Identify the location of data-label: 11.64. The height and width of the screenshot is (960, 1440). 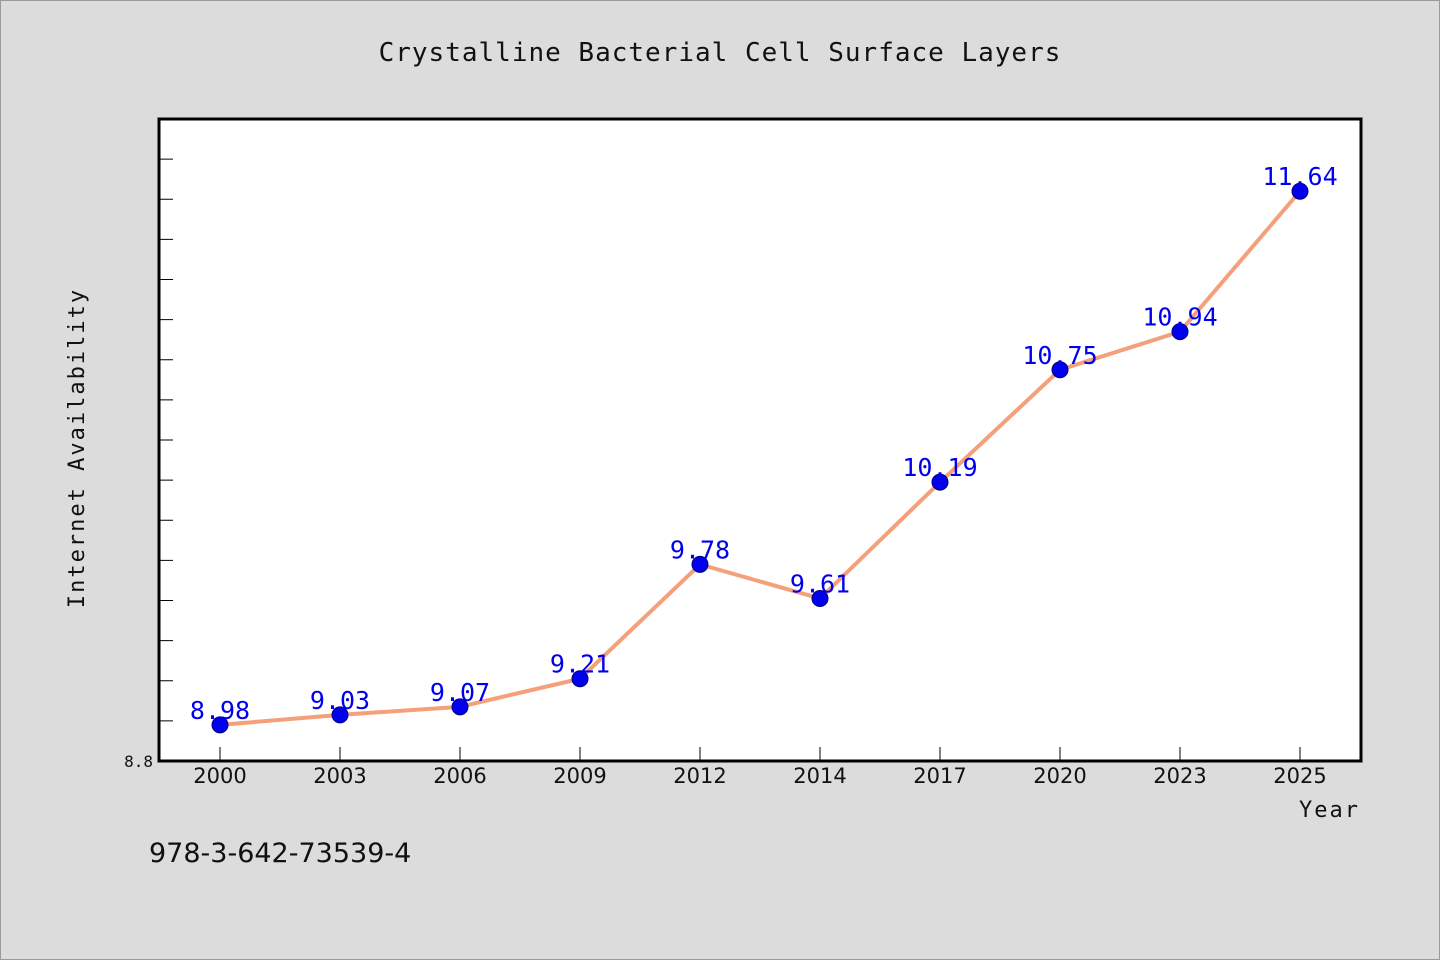
(1299, 176).